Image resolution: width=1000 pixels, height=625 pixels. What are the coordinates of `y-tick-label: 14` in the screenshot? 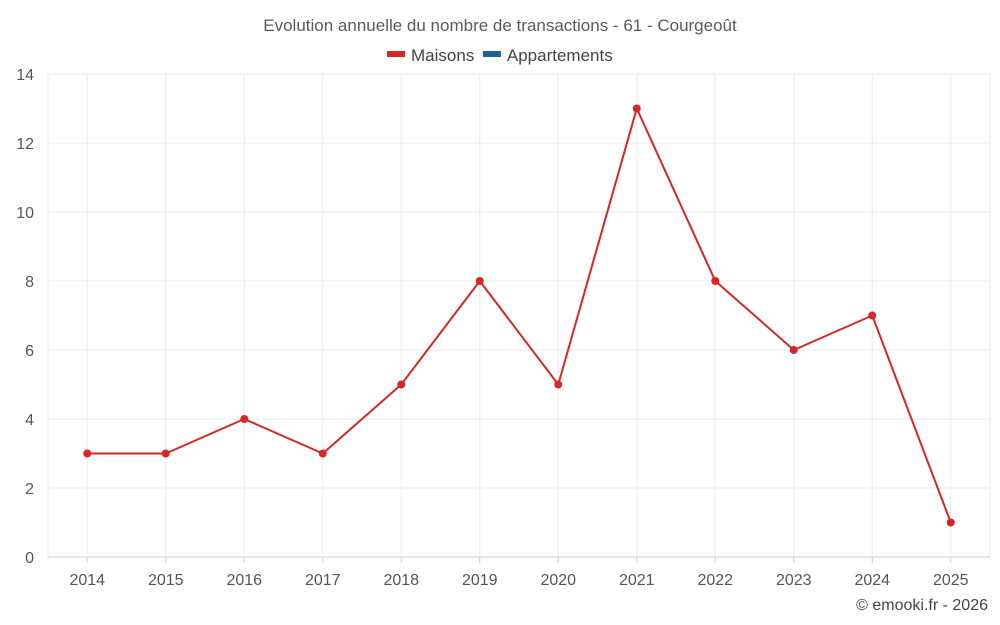 It's located at (25, 75).